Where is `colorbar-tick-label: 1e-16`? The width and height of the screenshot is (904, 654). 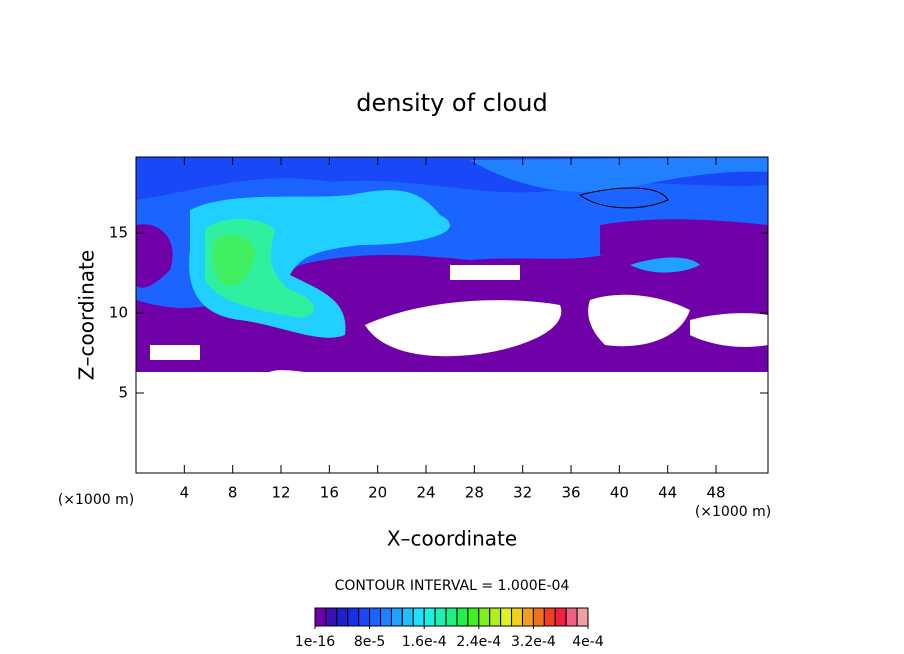
colorbar-tick-label: 1e-16 is located at coordinates (315, 642).